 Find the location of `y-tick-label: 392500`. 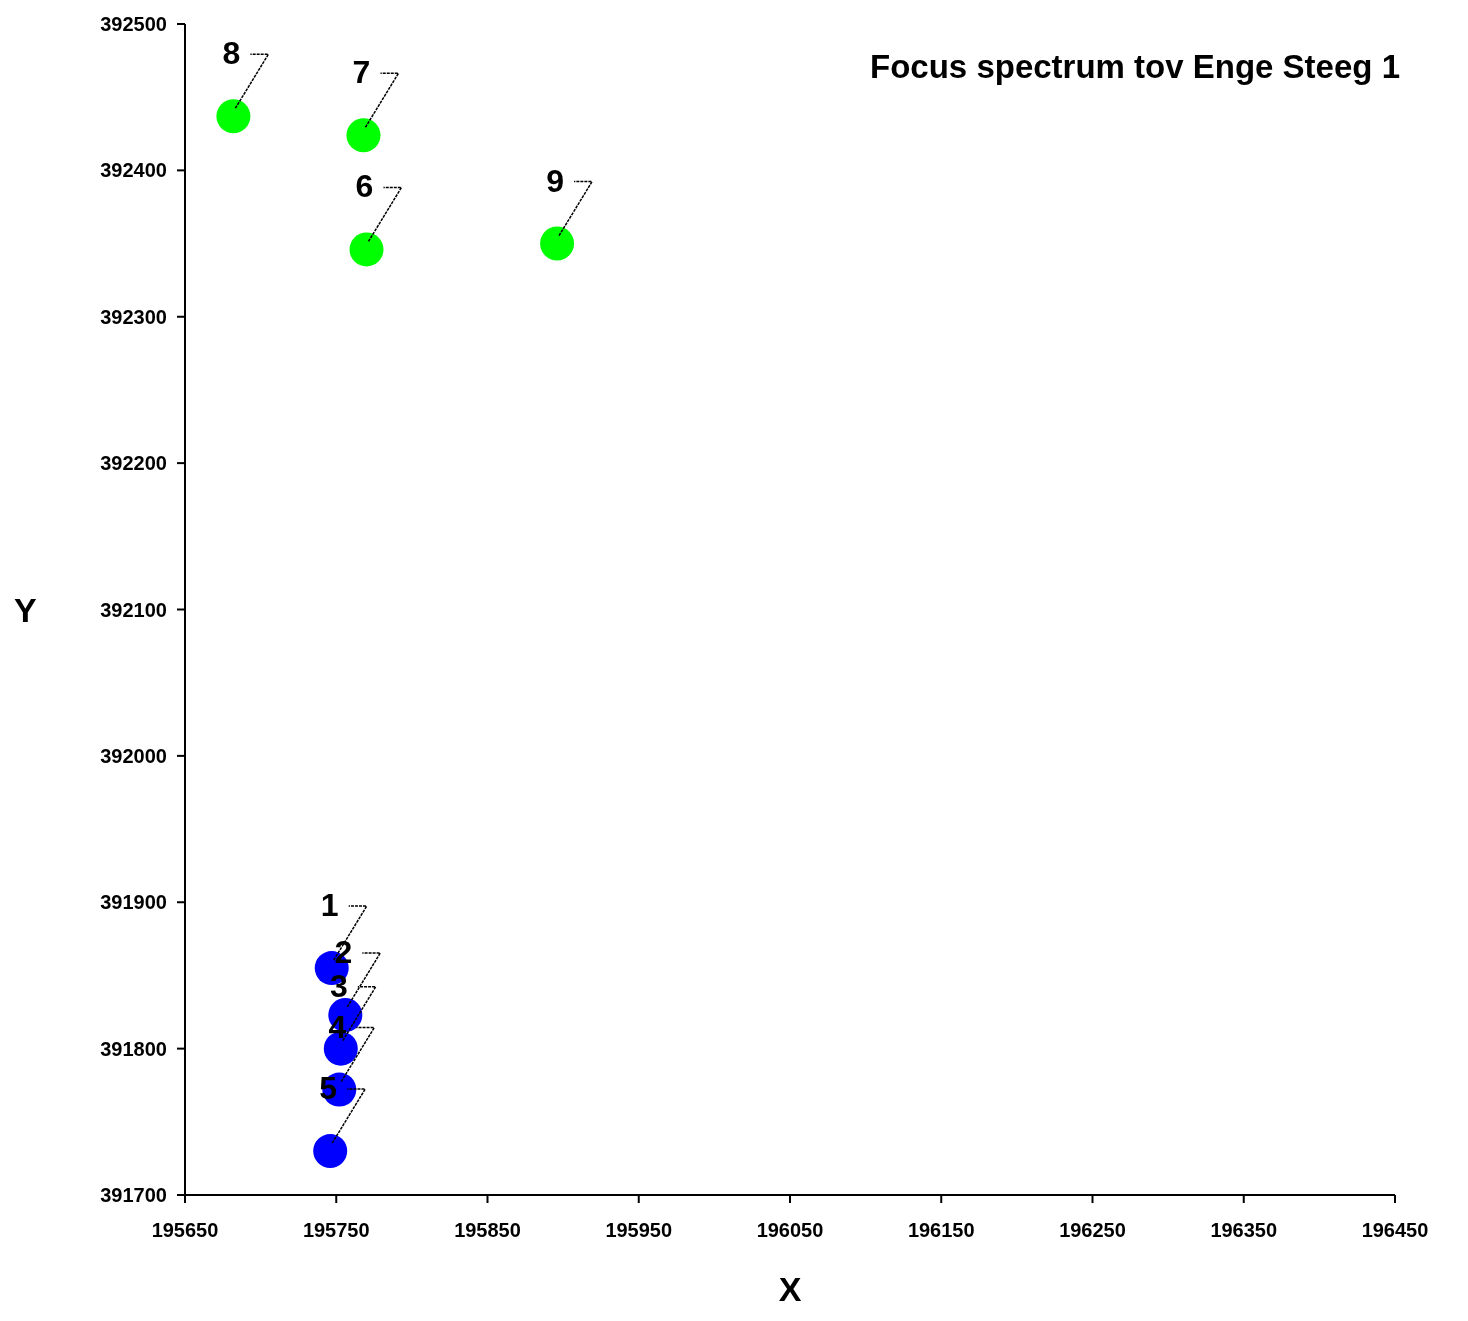

y-tick-label: 392500 is located at coordinates (133, 24).